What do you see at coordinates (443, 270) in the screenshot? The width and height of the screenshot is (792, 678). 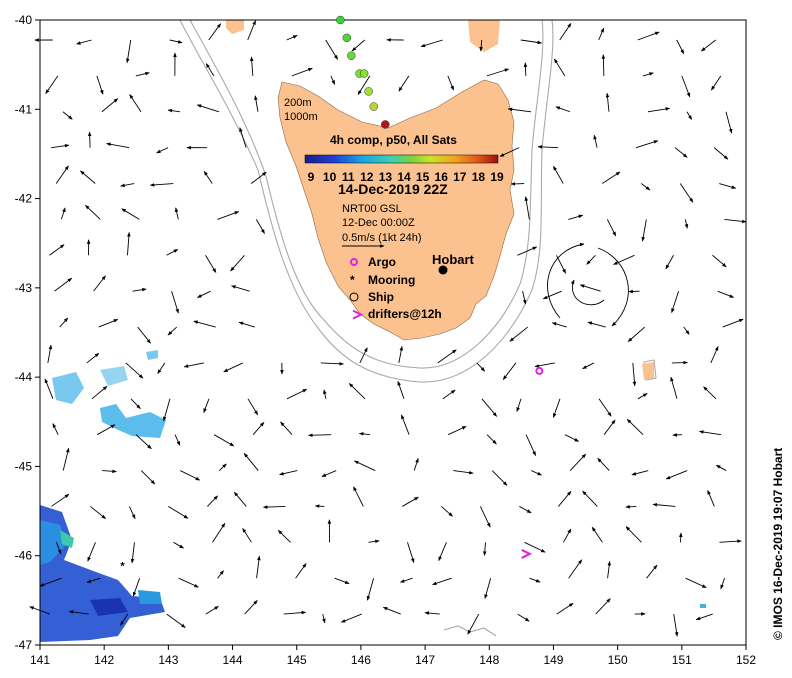 I see `hobart-dot` at bounding box center [443, 270].